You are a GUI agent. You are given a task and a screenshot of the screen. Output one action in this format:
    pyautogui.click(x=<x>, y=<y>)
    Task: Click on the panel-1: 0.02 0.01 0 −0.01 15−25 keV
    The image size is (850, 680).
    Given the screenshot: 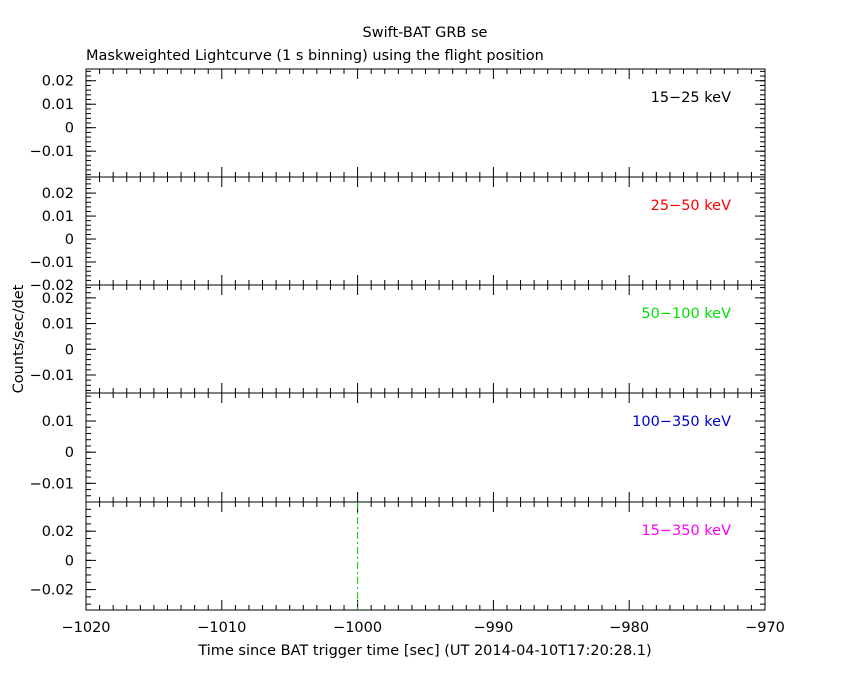 What is the action you would take?
    pyautogui.click(x=398, y=123)
    